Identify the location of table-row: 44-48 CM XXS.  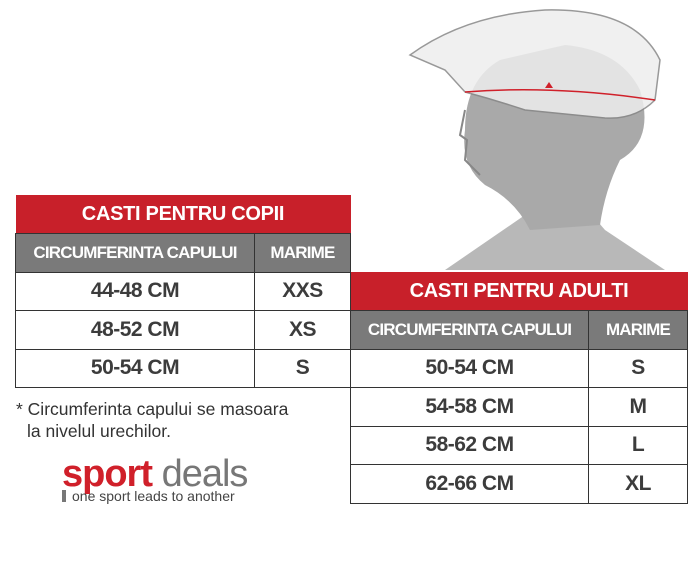
(183, 291).